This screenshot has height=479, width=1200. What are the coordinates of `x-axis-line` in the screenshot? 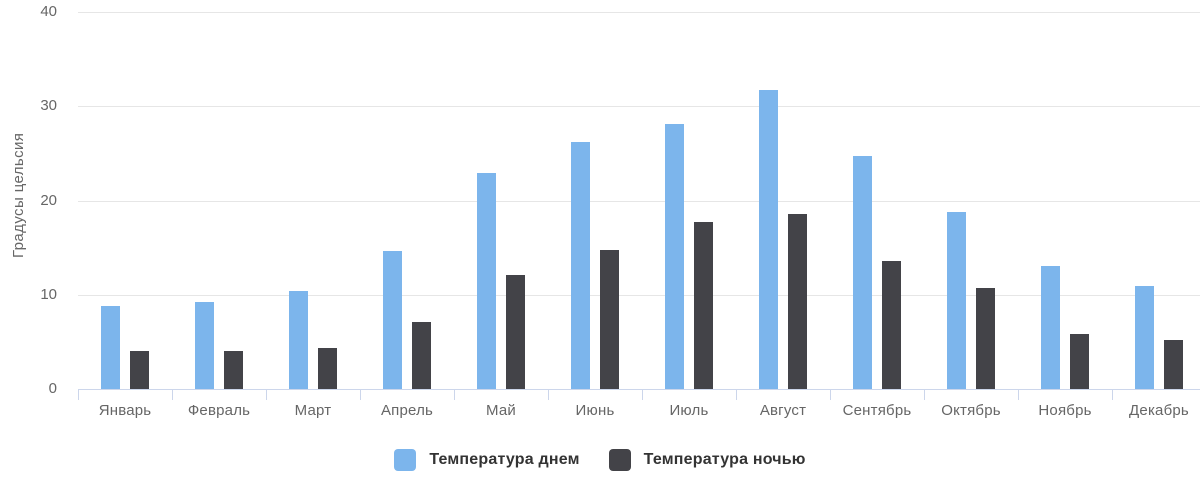 It's located at (639, 389).